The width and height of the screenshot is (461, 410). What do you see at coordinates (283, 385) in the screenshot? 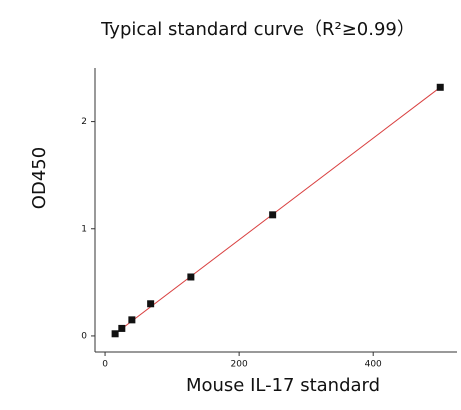
I see `x-axis-label: Mouse IL-17 standard` at bounding box center [283, 385].